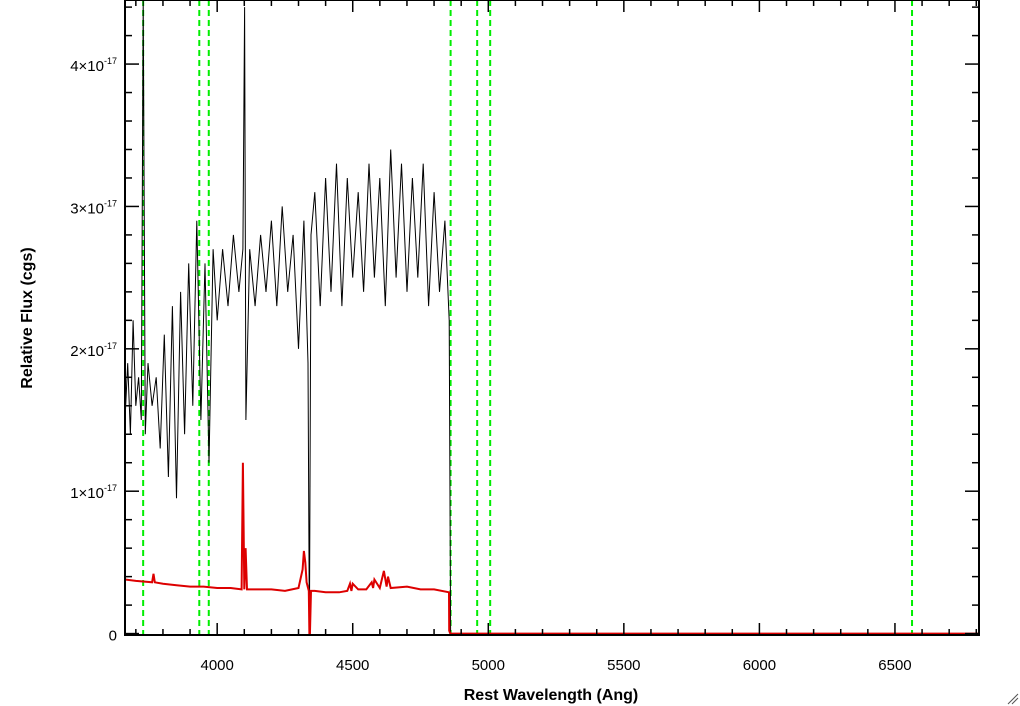 This screenshot has height=706, width=1020. I want to click on x-tick-label: 6500, so click(894, 665).